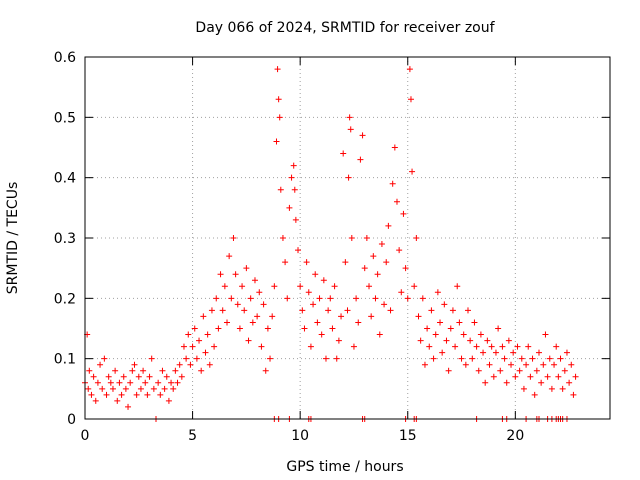 This screenshot has height=480, width=640. Describe the element at coordinates (344, 467) in the screenshot. I see `x-axis-label: GPS time / hours` at that location.